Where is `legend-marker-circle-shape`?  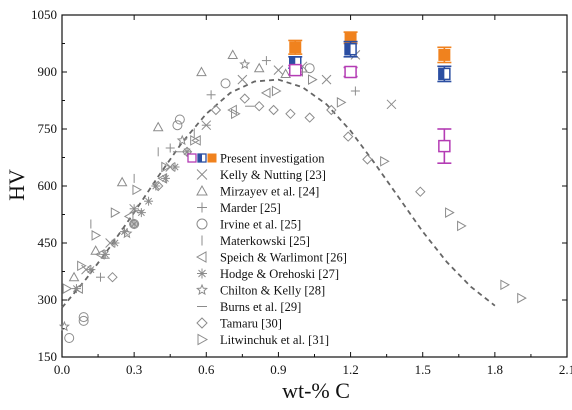
legend-marker-circle-shape is located at coordinates (202, 224).